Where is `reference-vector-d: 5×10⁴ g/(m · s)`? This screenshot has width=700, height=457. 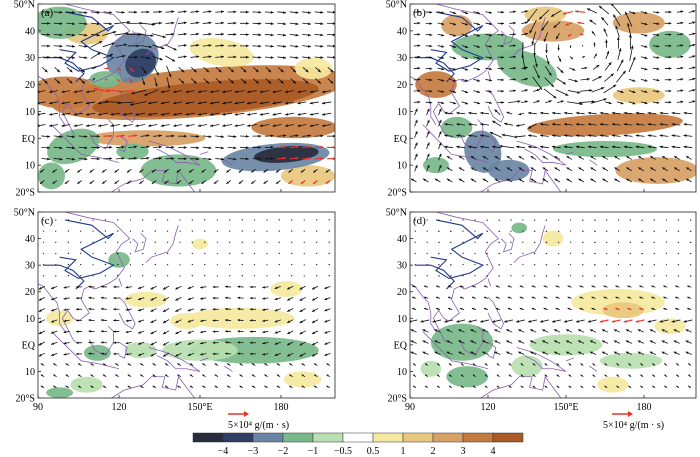
reference-vector-d: 5×10⁴ g/(m · s) is located at coordinates (633, 421).